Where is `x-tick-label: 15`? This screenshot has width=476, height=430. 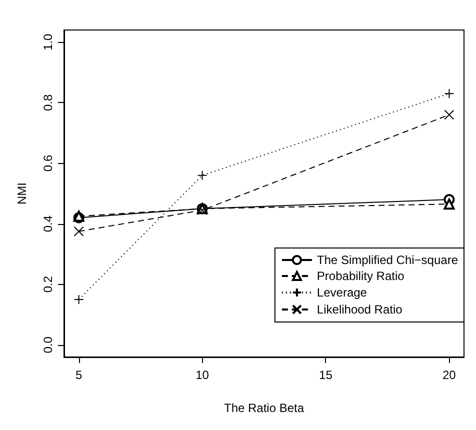 x-tick-label: 15 is located at coordinates (326, 375).